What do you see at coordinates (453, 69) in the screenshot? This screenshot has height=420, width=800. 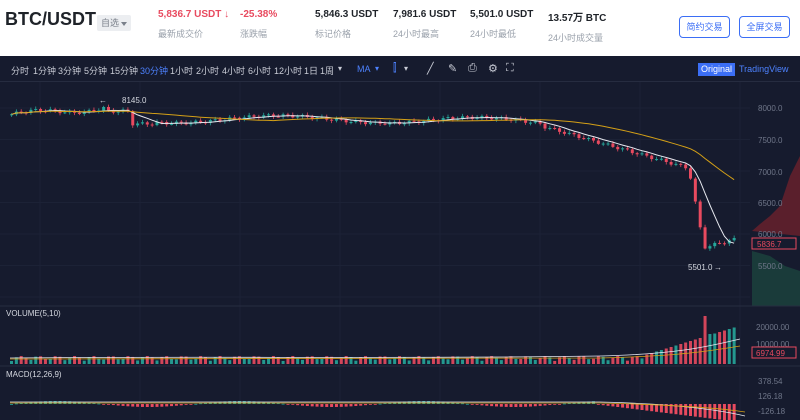 I see `draw-tool-icon: ✎` at bounding box center [453, 69].